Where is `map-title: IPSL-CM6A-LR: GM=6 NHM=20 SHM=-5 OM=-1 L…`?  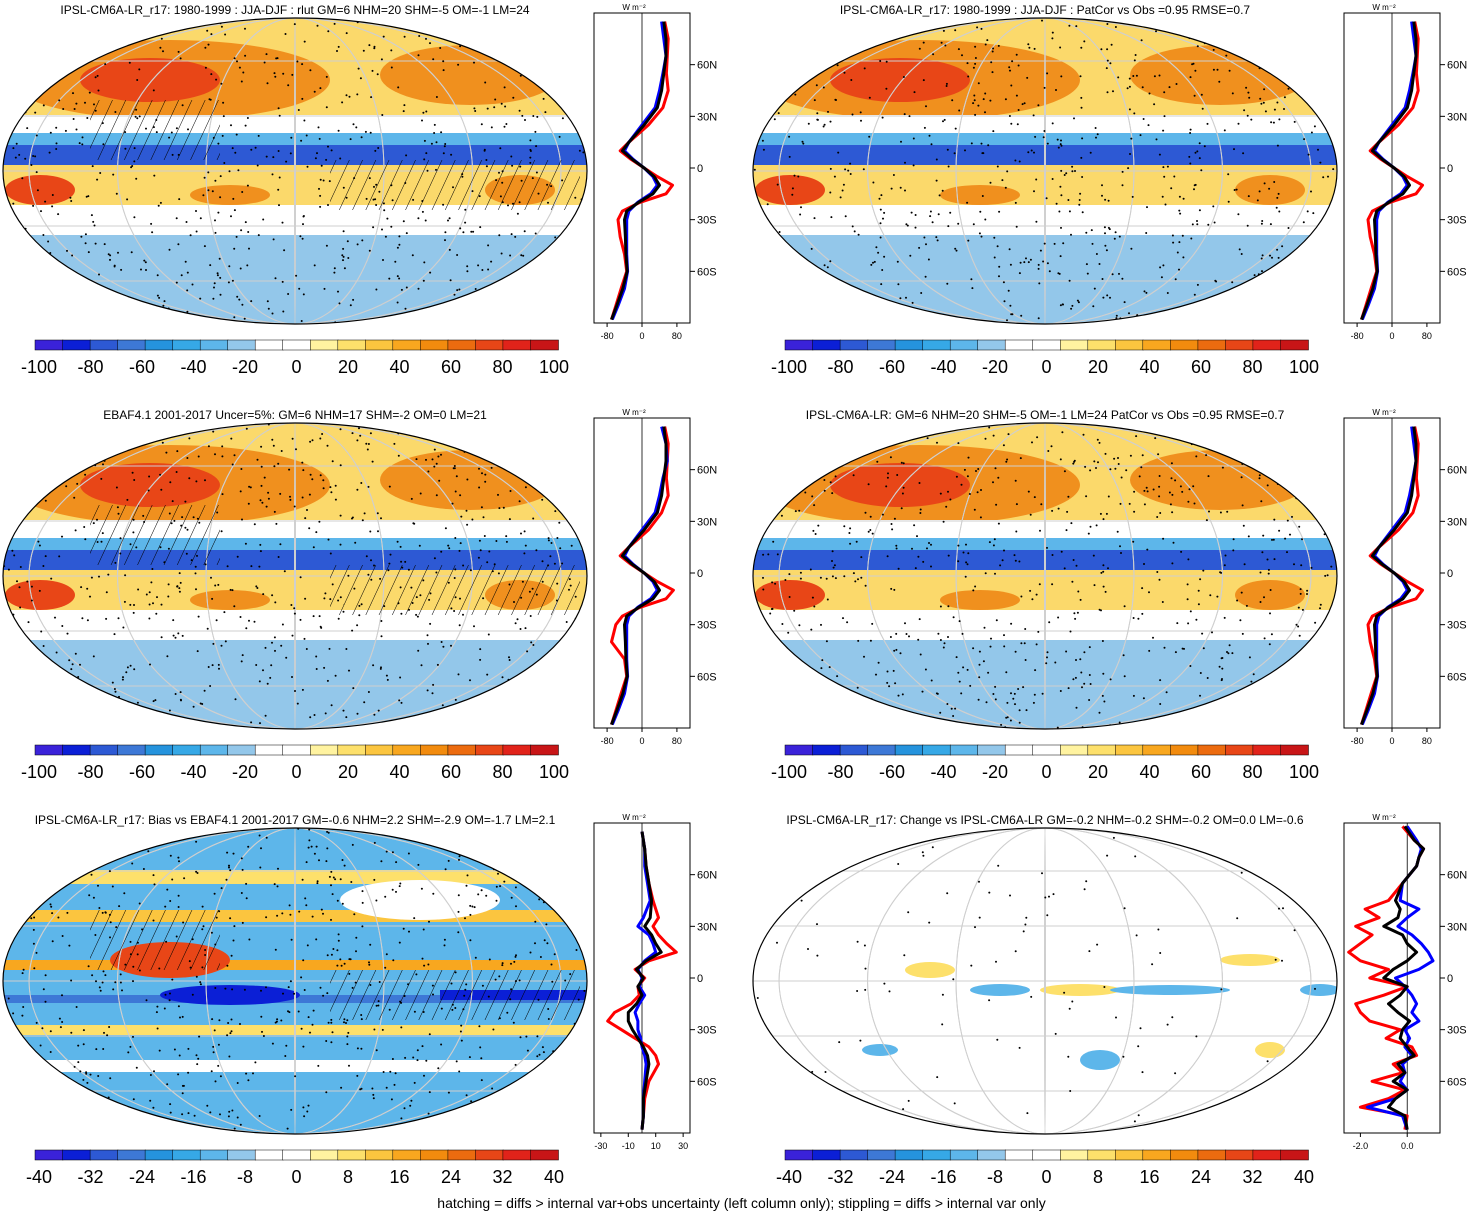 map-title: IPSL-CM6A-LR: GM=6 NHM=20 SHM=-5 OM=-1 L… is located at coordinates (1045, 415).